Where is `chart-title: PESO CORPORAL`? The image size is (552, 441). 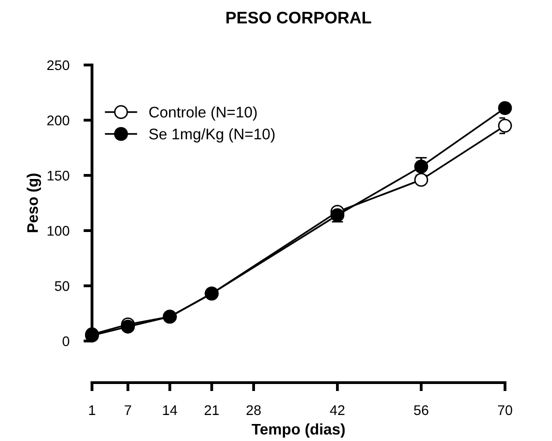
chart-title: PESO CORPORAL is located at coordinates (299, 18).